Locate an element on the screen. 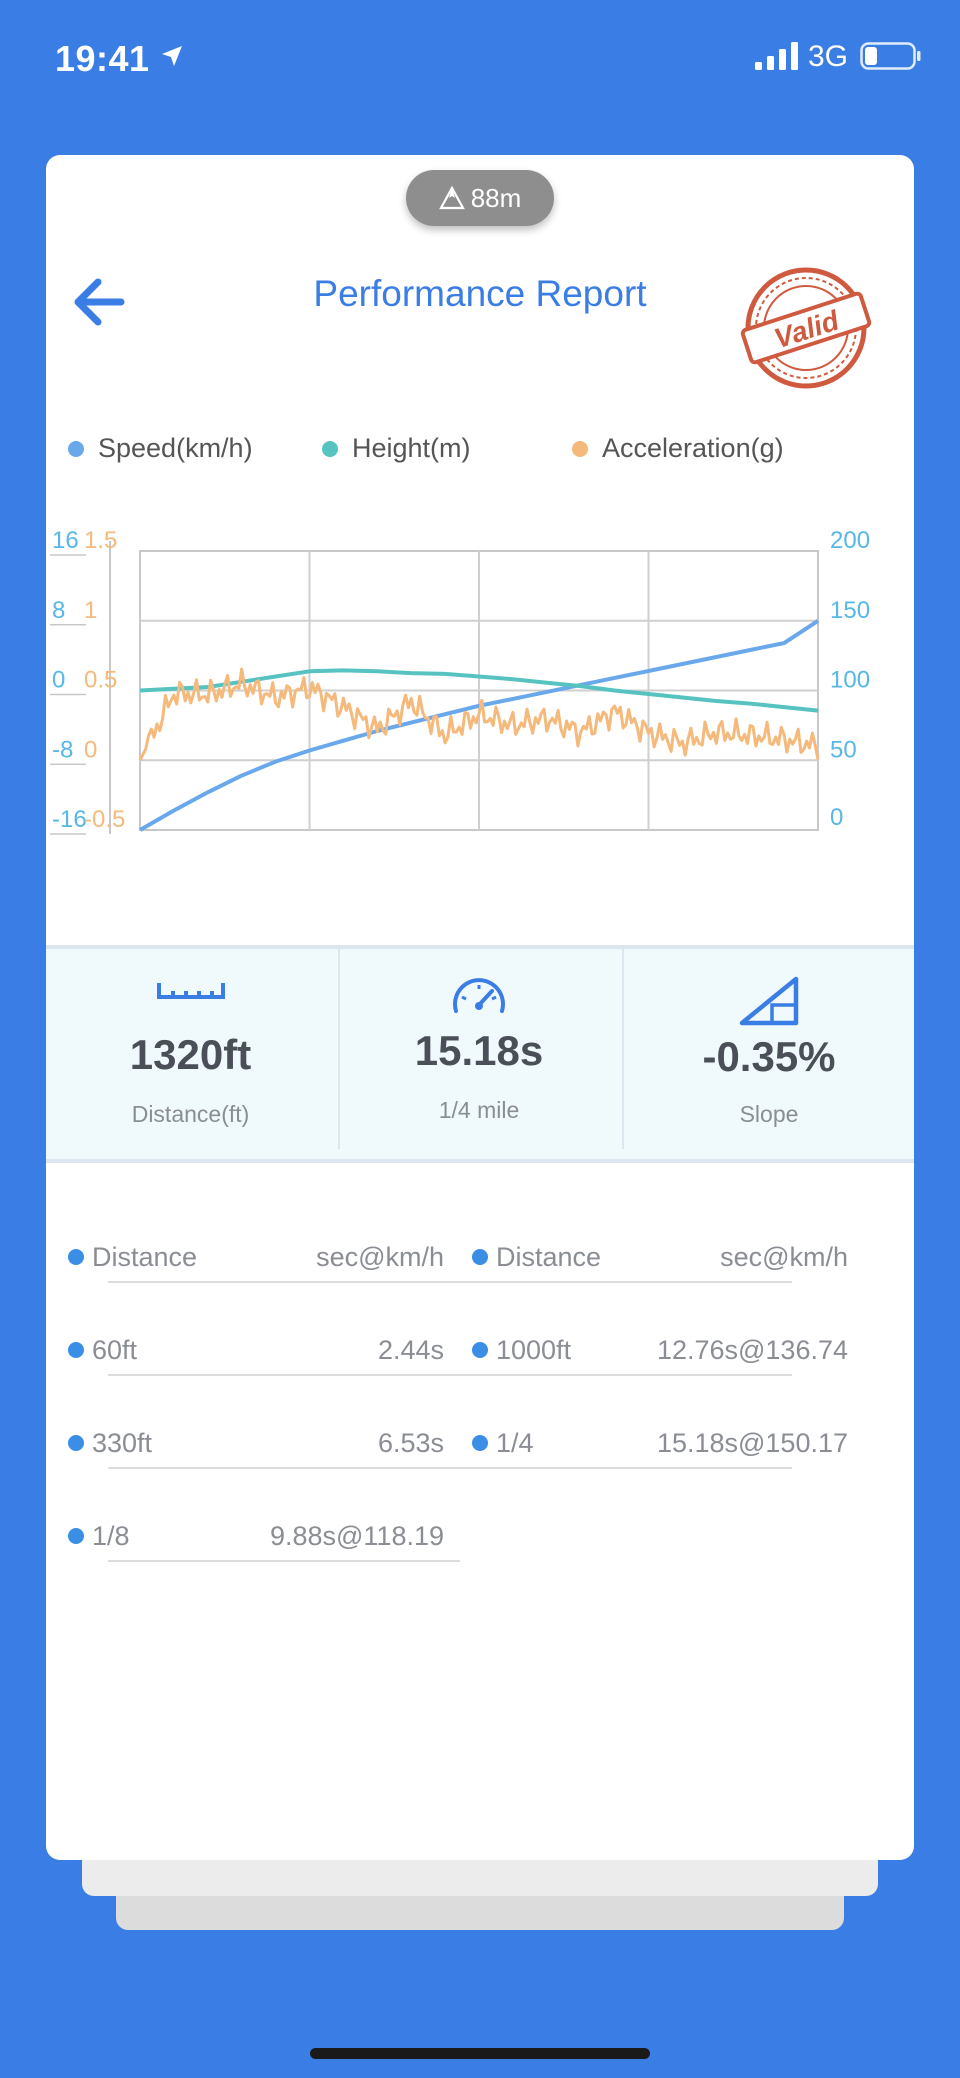 This screenshot has height=2078, width=960. speed-tick-label: 50 is located at coordinates (843, 749).